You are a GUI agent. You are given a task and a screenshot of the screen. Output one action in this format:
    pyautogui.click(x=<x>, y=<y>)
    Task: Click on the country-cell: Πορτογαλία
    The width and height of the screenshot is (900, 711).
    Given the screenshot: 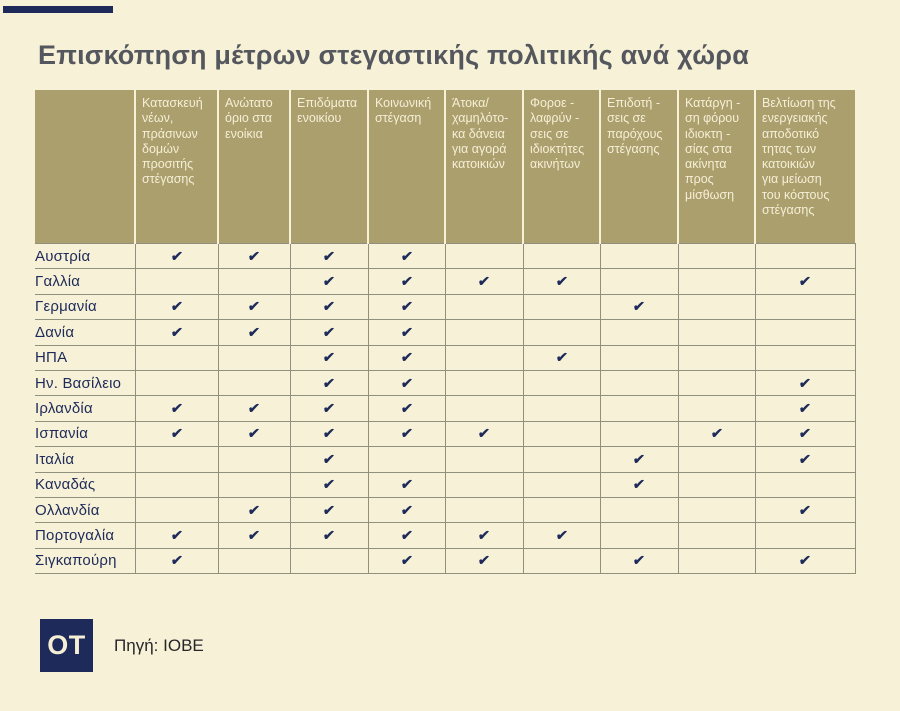 What is the action you would take?
    pyautogui.click(x=85, y=535)
    